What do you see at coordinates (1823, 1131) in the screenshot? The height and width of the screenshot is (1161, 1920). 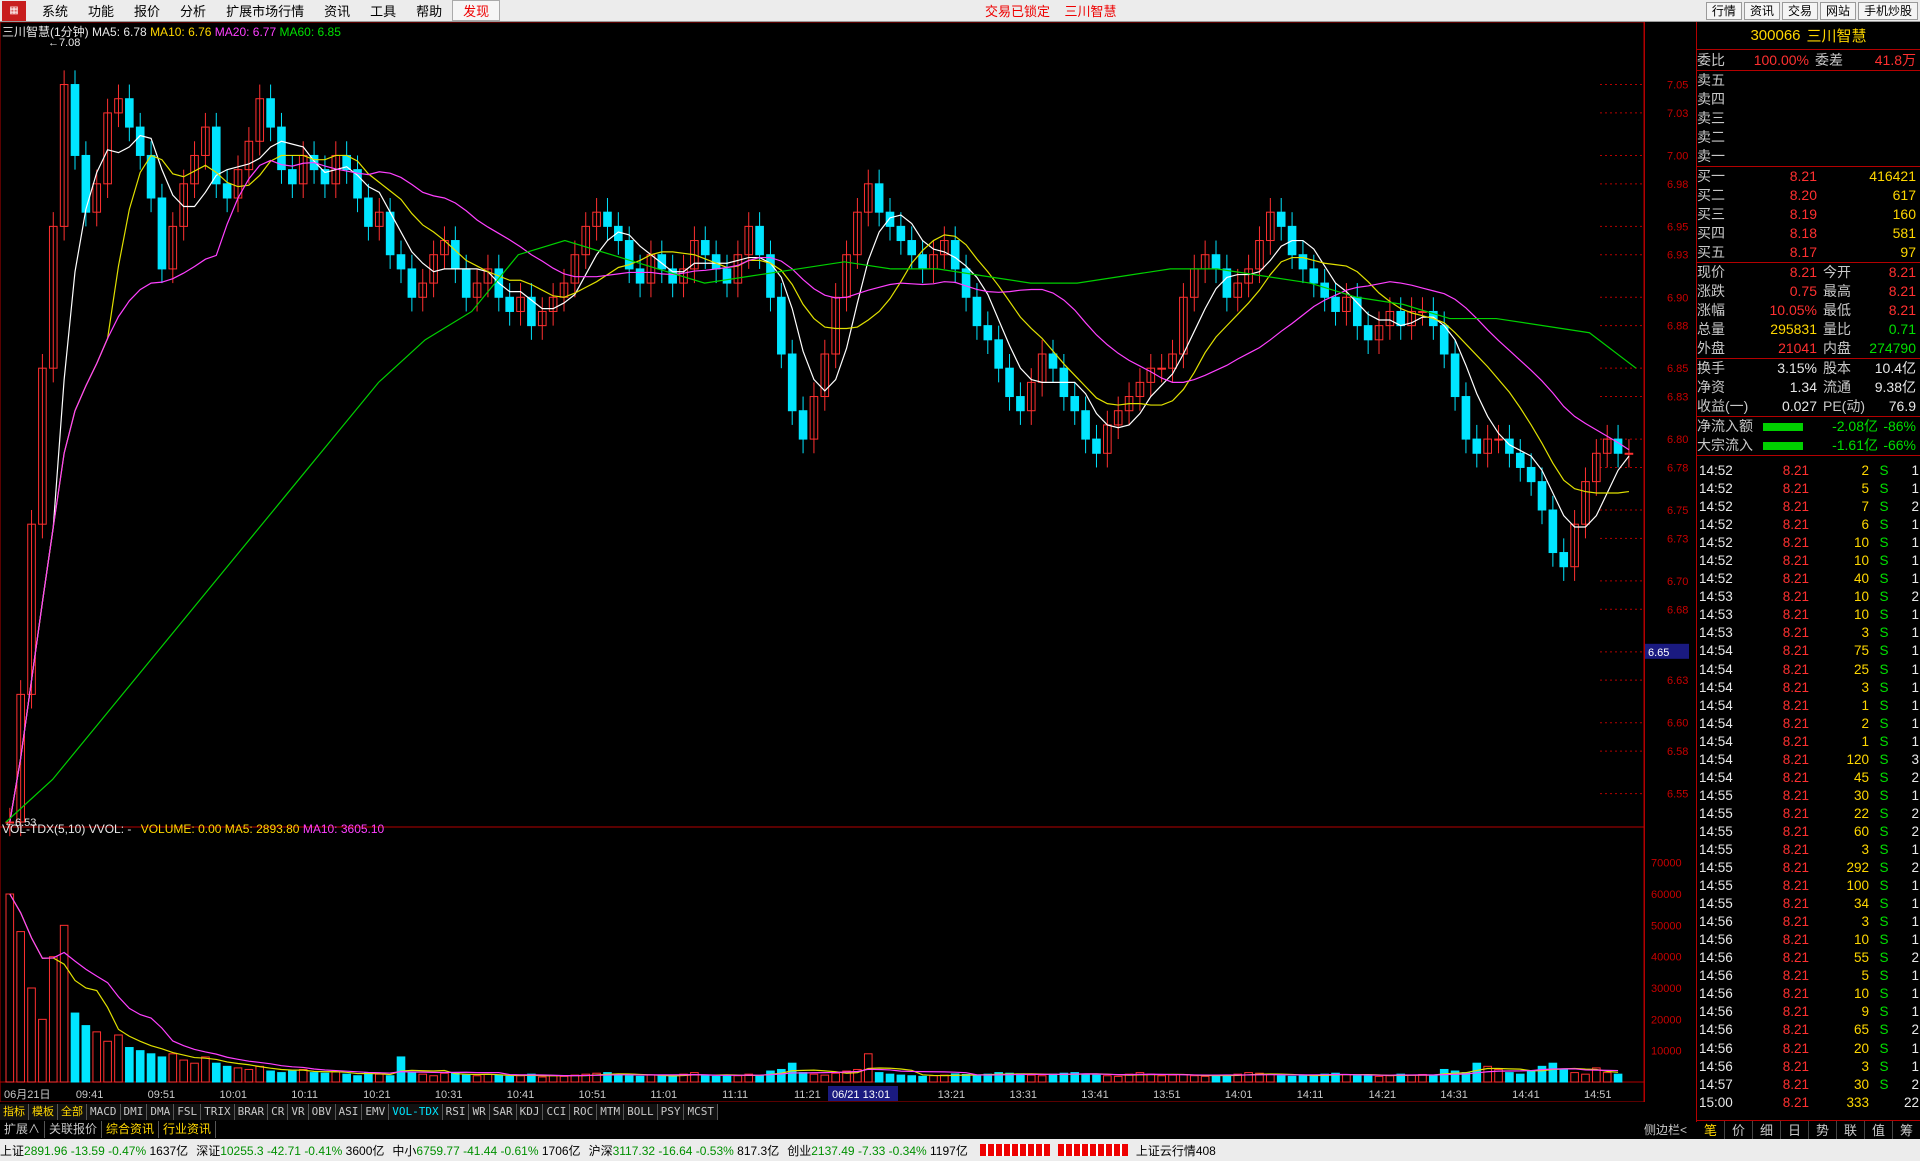 I see `right-tab: 势` at bounding box center [1823, 1131].